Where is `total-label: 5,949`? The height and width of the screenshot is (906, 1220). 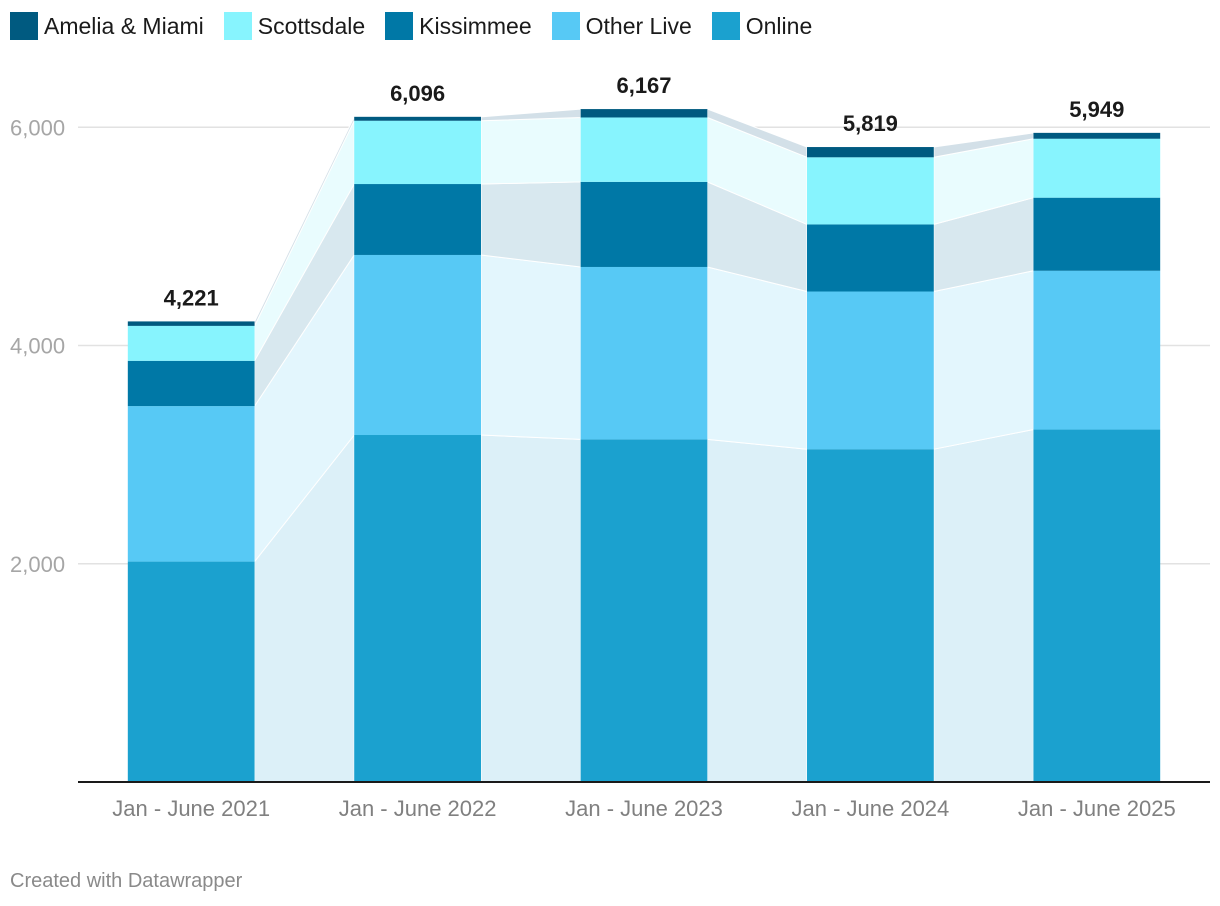 total-label: 5,949 is located at coordinates (1096, 109).